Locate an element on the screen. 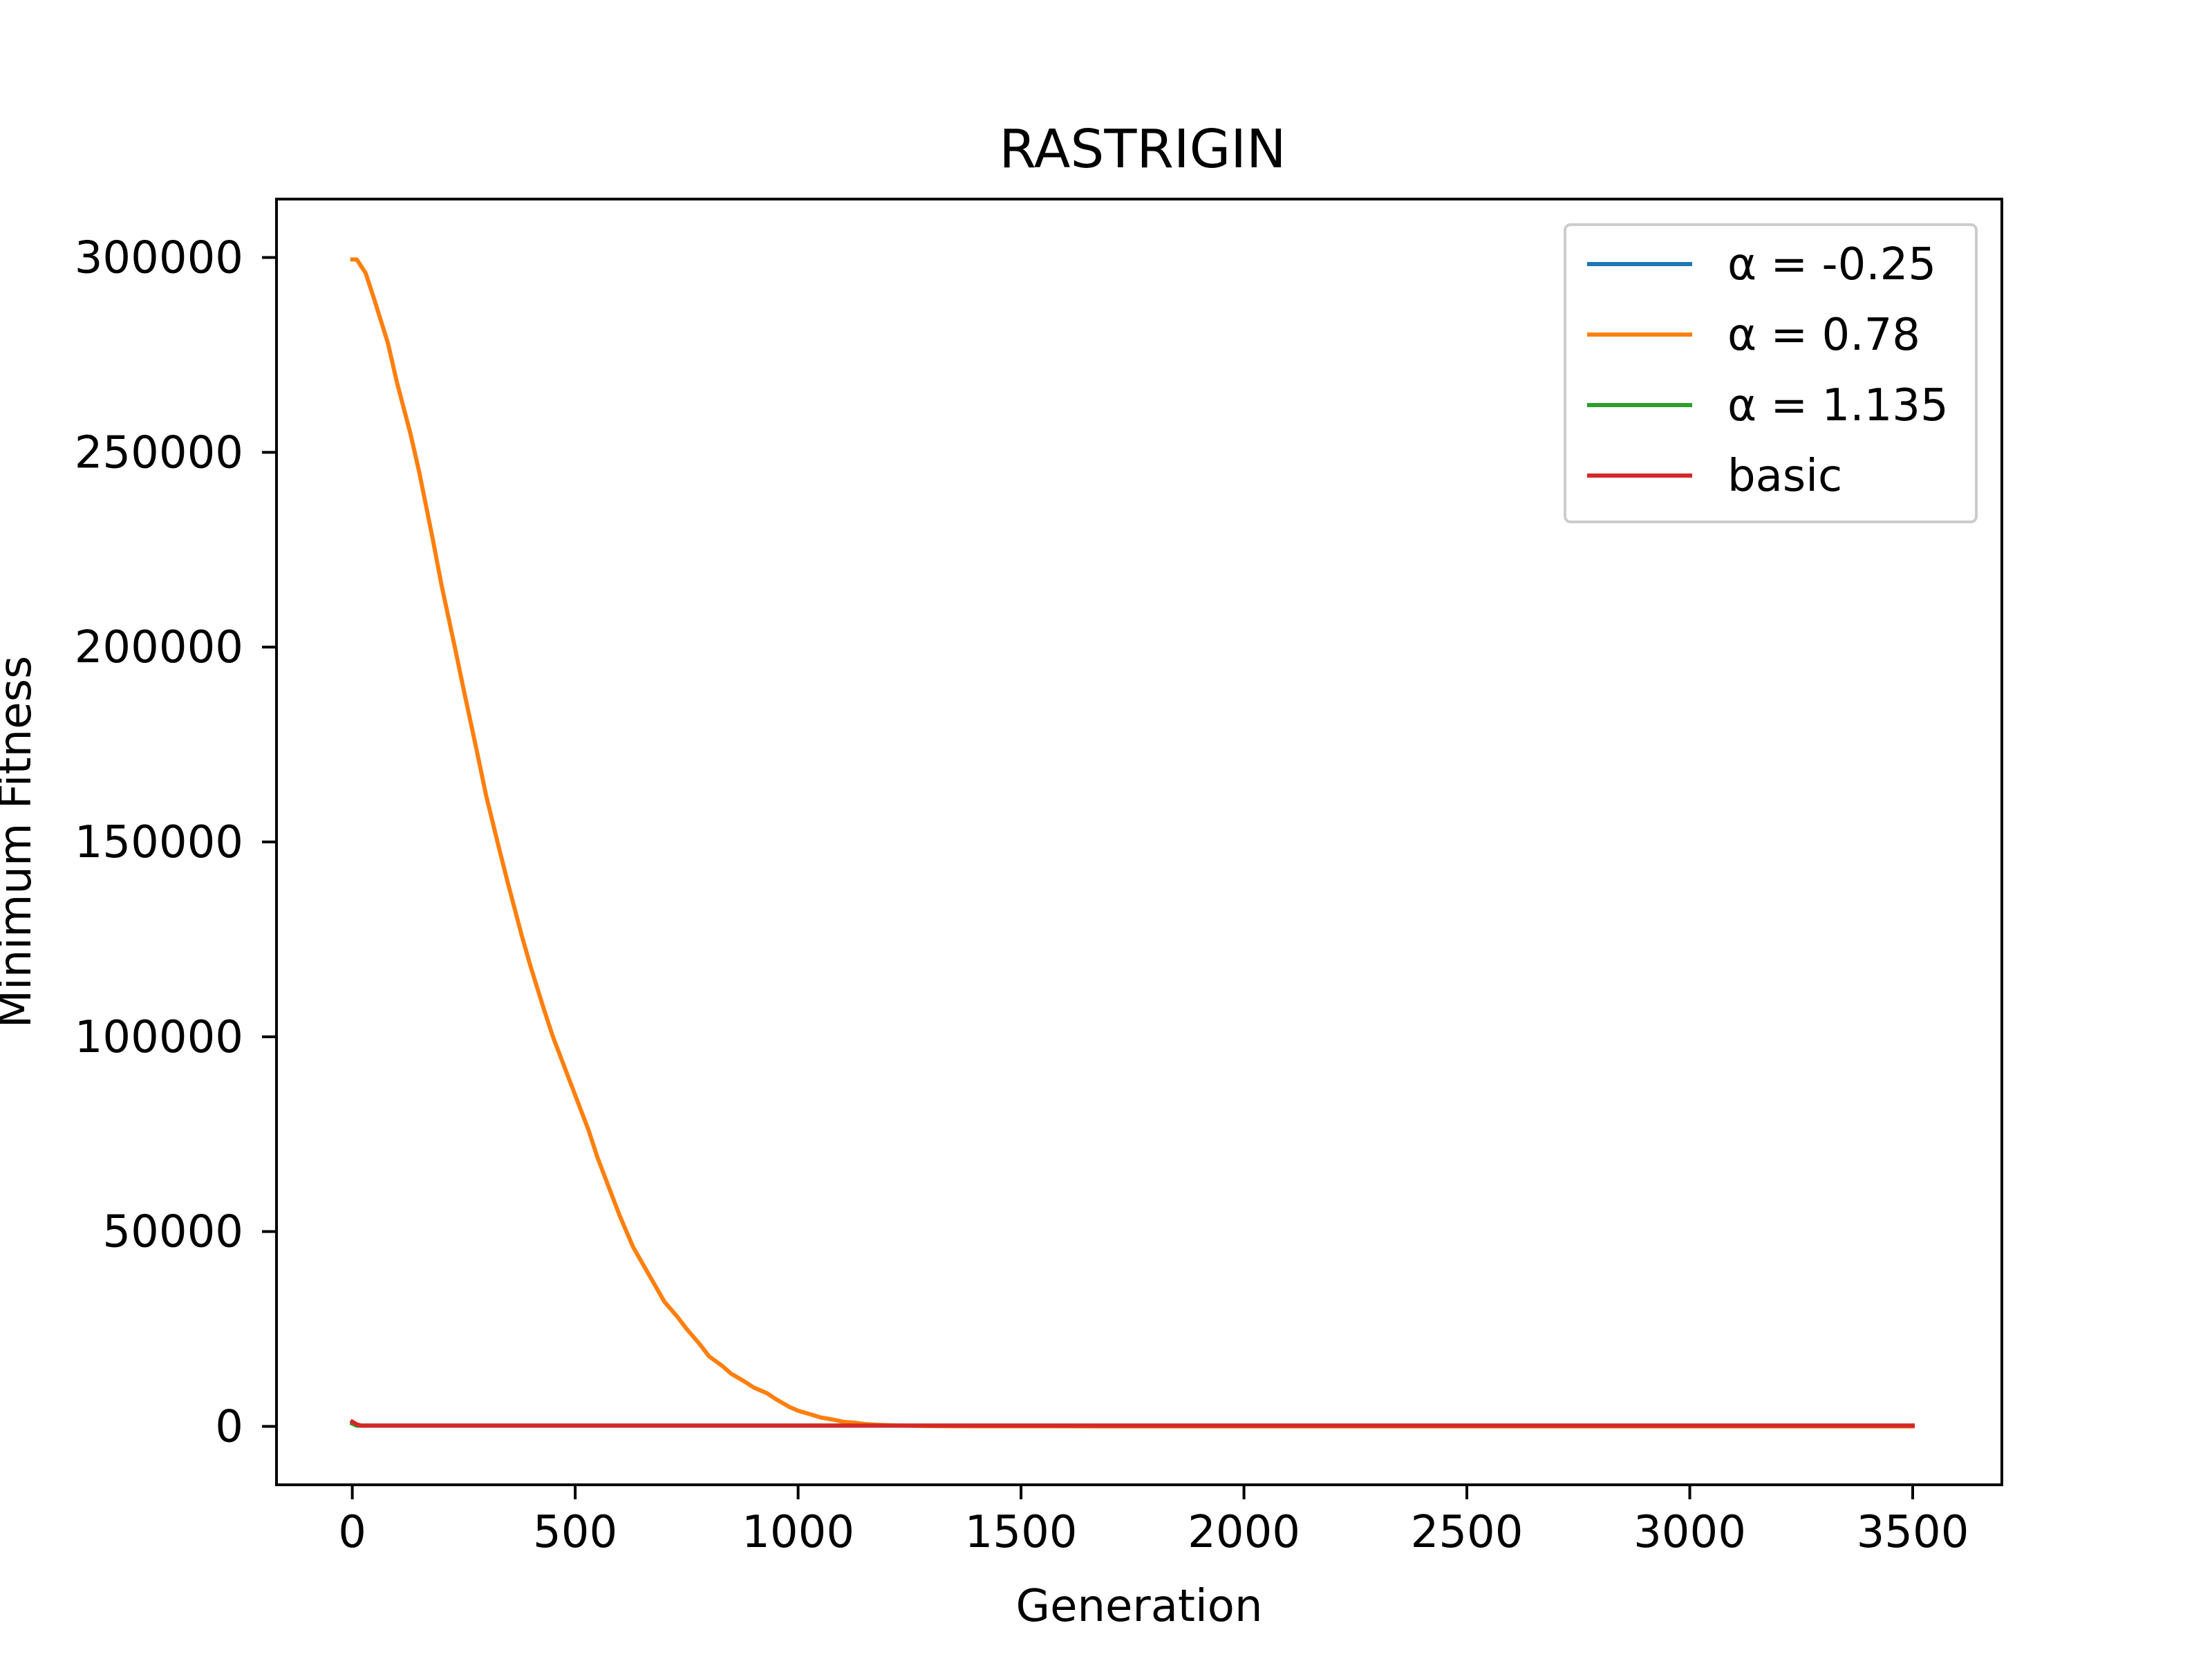 This screenshot has width=2212, height=1659. x-tick-label: 2000 is located at coordinates (1244, 1532).